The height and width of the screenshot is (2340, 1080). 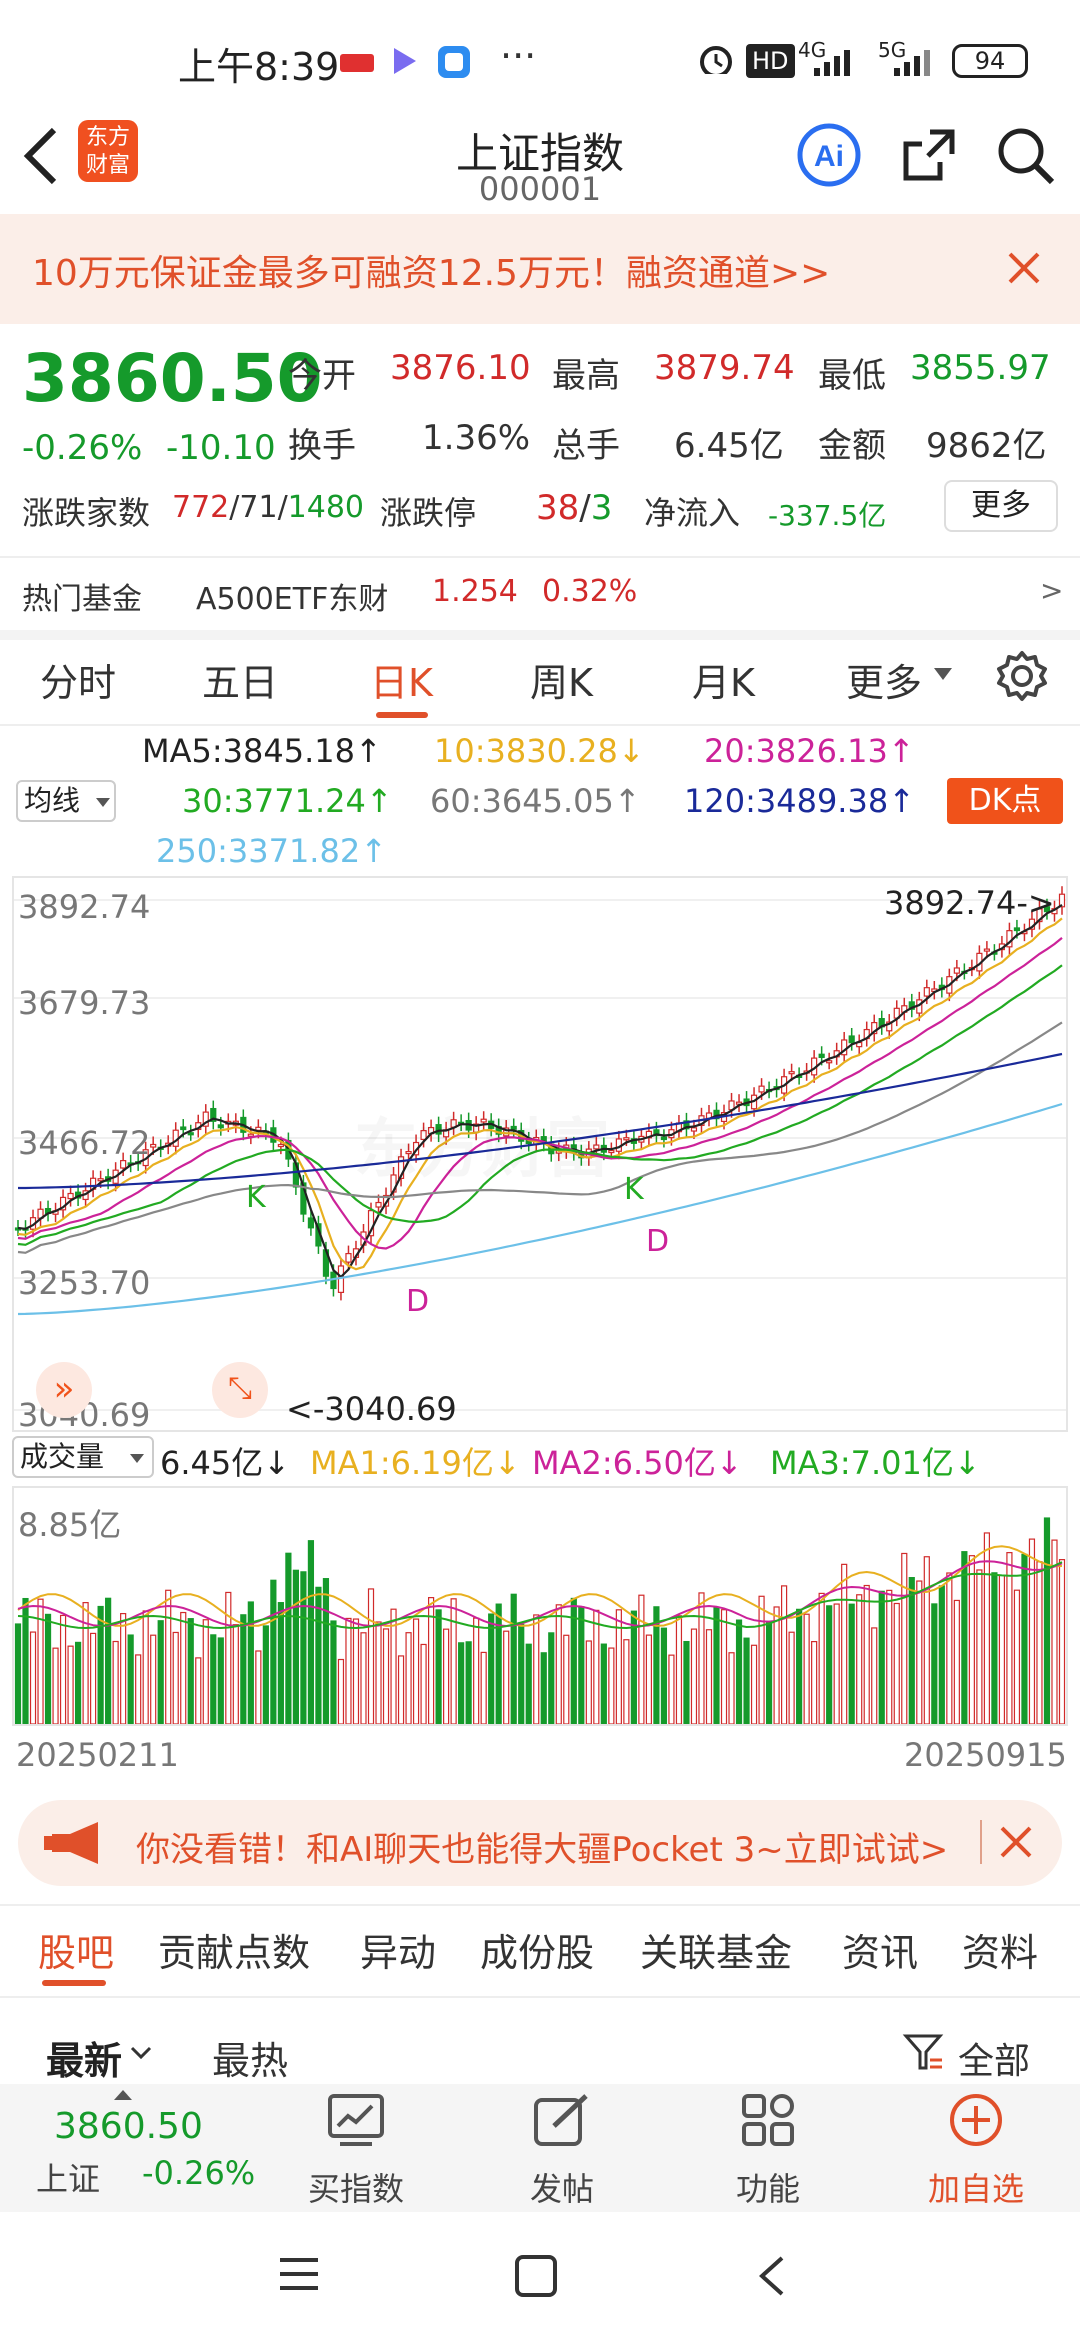 What do you see at coordinates (1001, 506) in the screenshot?
I see `more-button: 更多` at bounding box center [1001, 506].